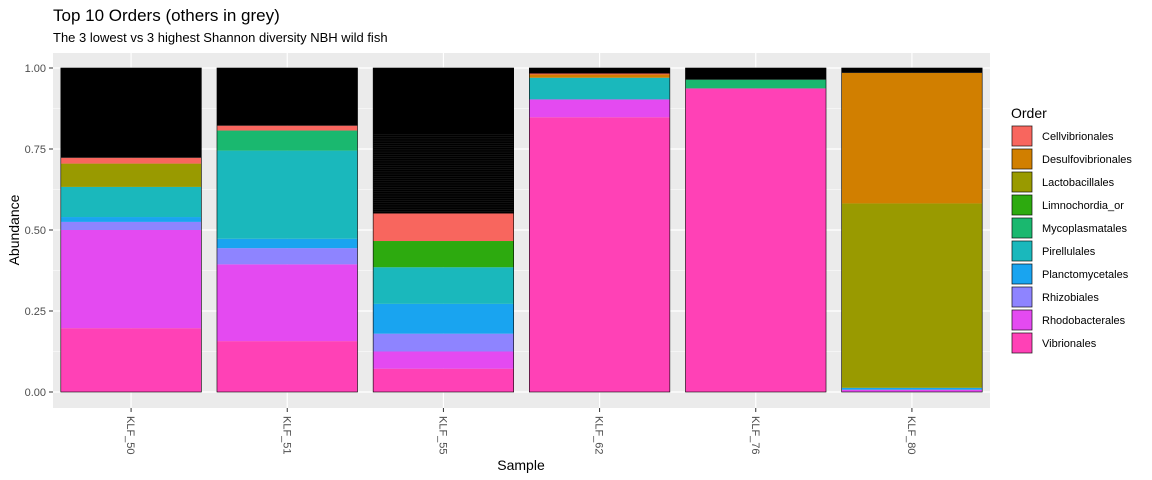  I want to click on legend-item-Pirellulales: Pirellulales, so click(1053, 251).